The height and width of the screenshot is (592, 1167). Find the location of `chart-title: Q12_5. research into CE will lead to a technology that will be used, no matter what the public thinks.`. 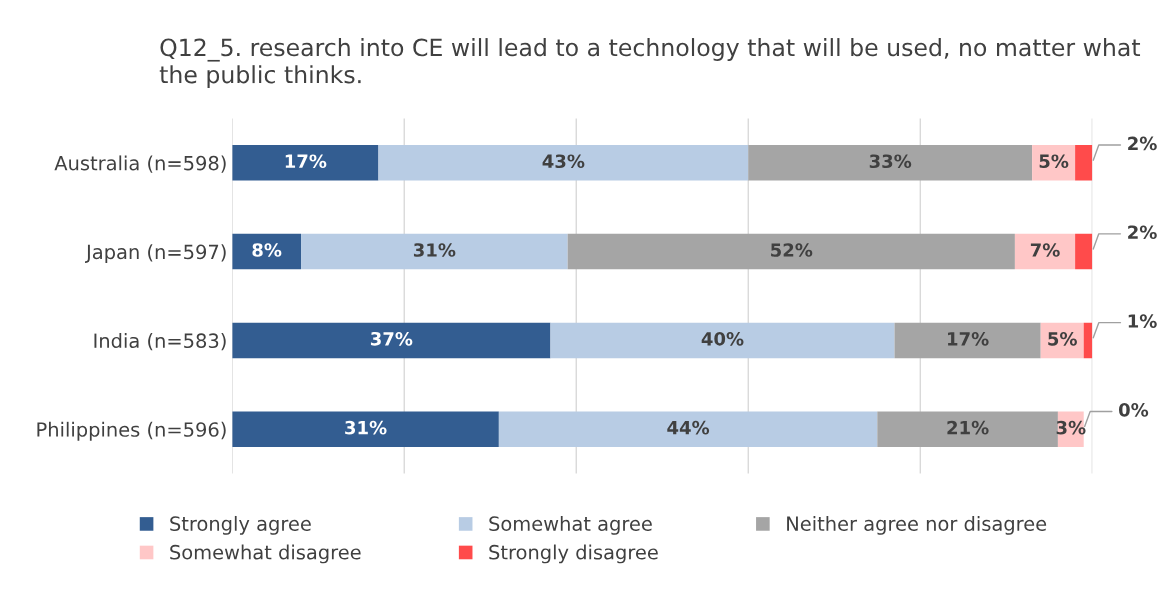

chart-title: Q12_5. research into CE will lead to a technology that will be used, no matter what the public thinks. is located at coordinates (650, 63).